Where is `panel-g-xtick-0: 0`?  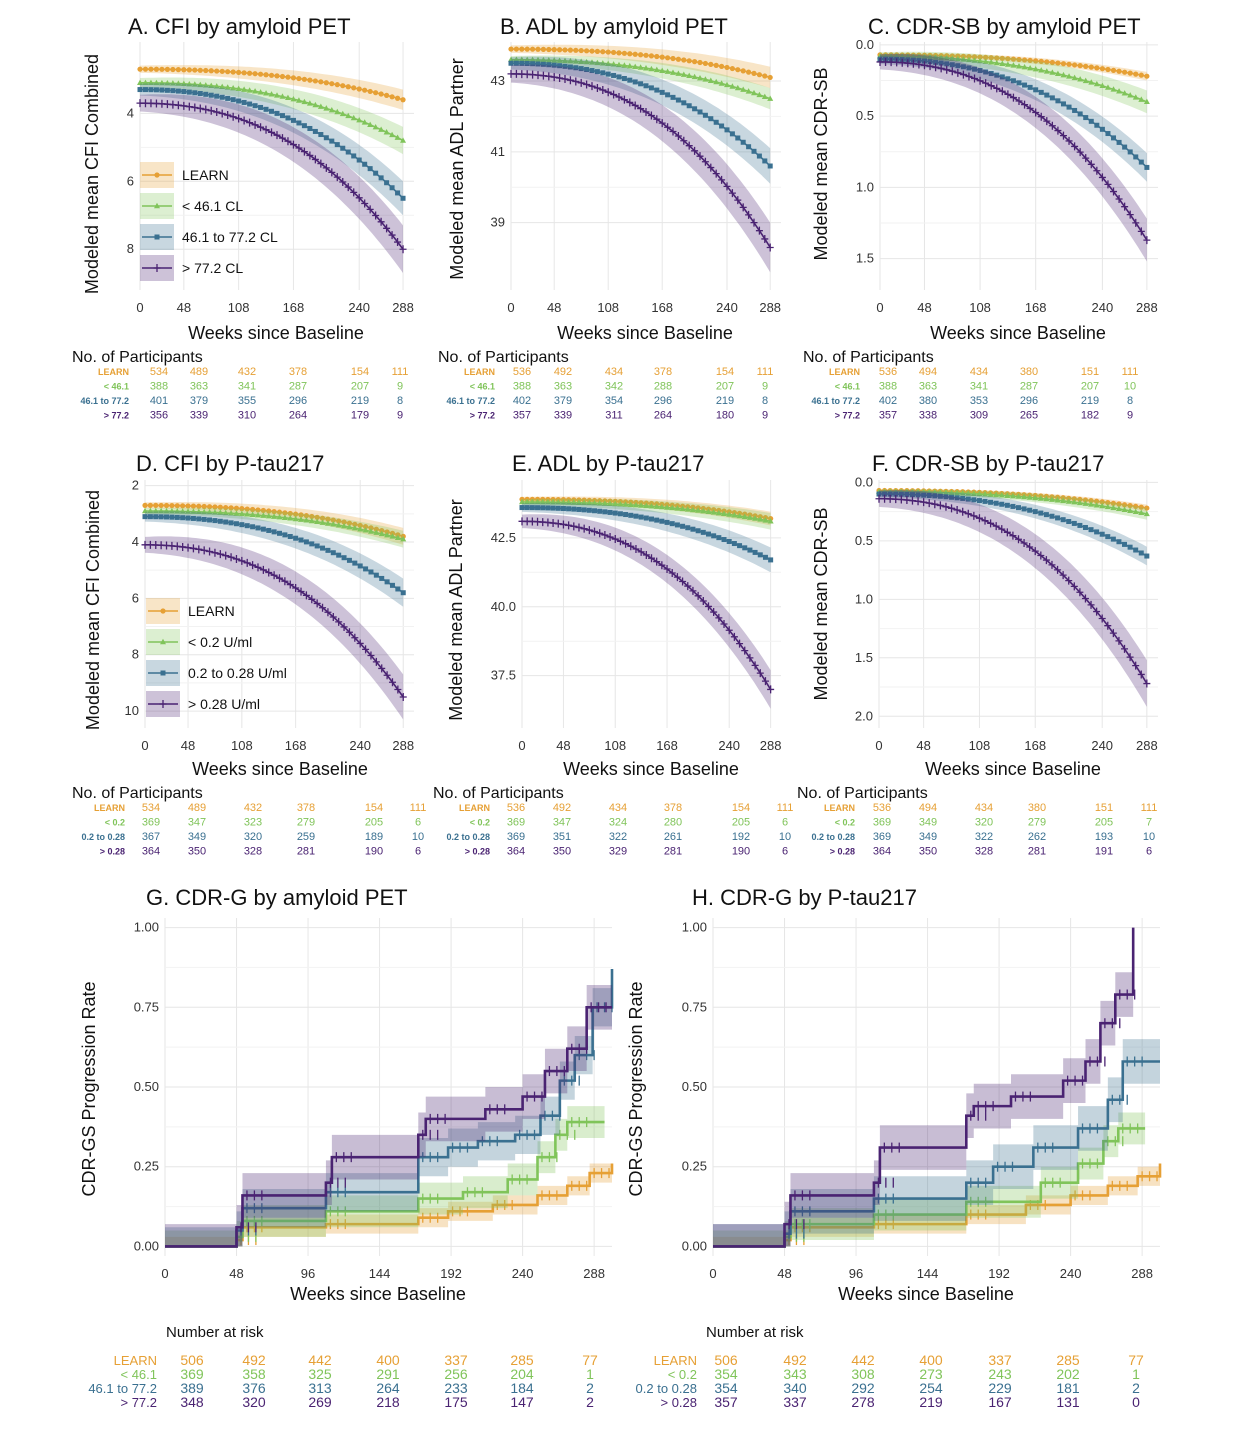
panel-g-xtick-0: 0 is located at coordinates (164, 1273).